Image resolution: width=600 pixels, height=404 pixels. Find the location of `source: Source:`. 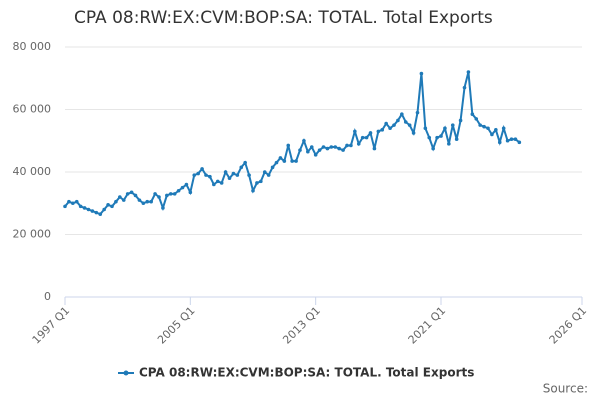

source: Source: is located at coordinates (565, 389).